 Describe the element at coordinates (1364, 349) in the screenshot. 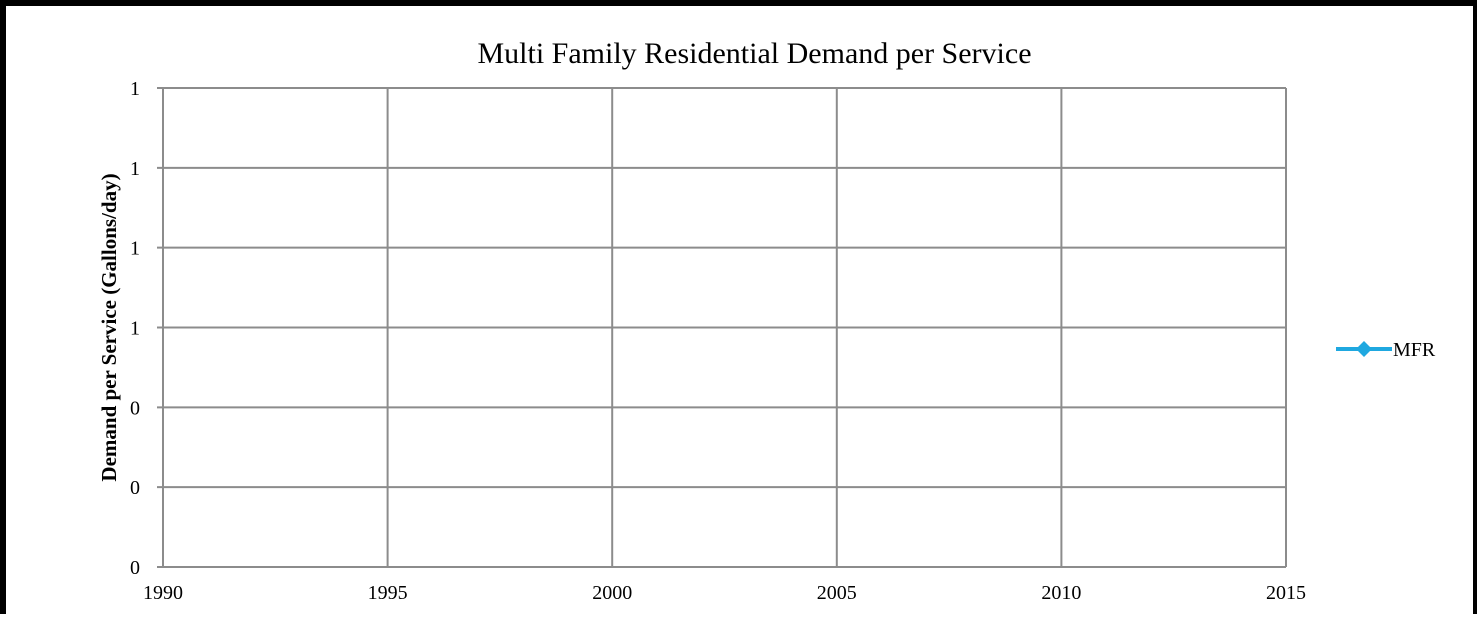

I see `legend-marker` at that location.